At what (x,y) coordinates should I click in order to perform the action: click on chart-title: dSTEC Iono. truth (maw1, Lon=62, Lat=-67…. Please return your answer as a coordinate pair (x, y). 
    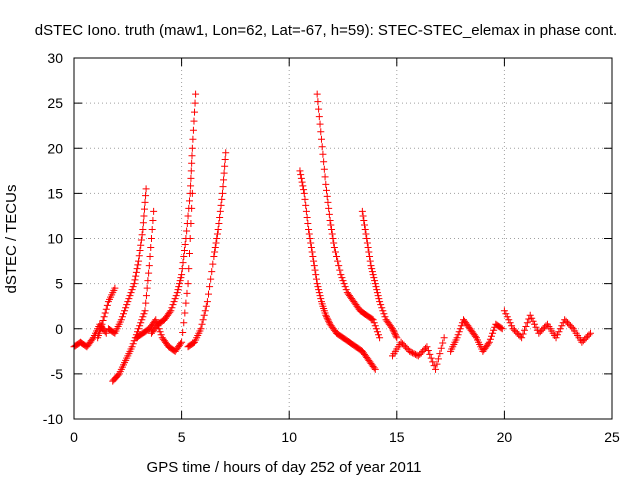
    Looking at the image, I should click on (326, 30).